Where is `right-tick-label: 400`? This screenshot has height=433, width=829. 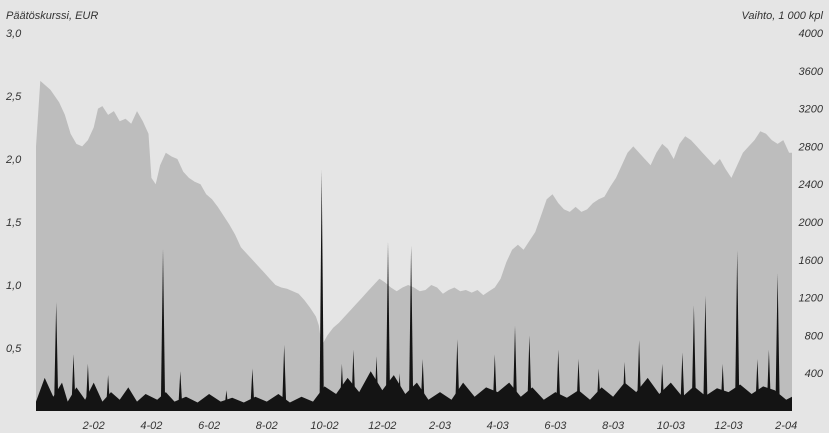
right-tick-label: 400 is located at coordinates (814, 374).